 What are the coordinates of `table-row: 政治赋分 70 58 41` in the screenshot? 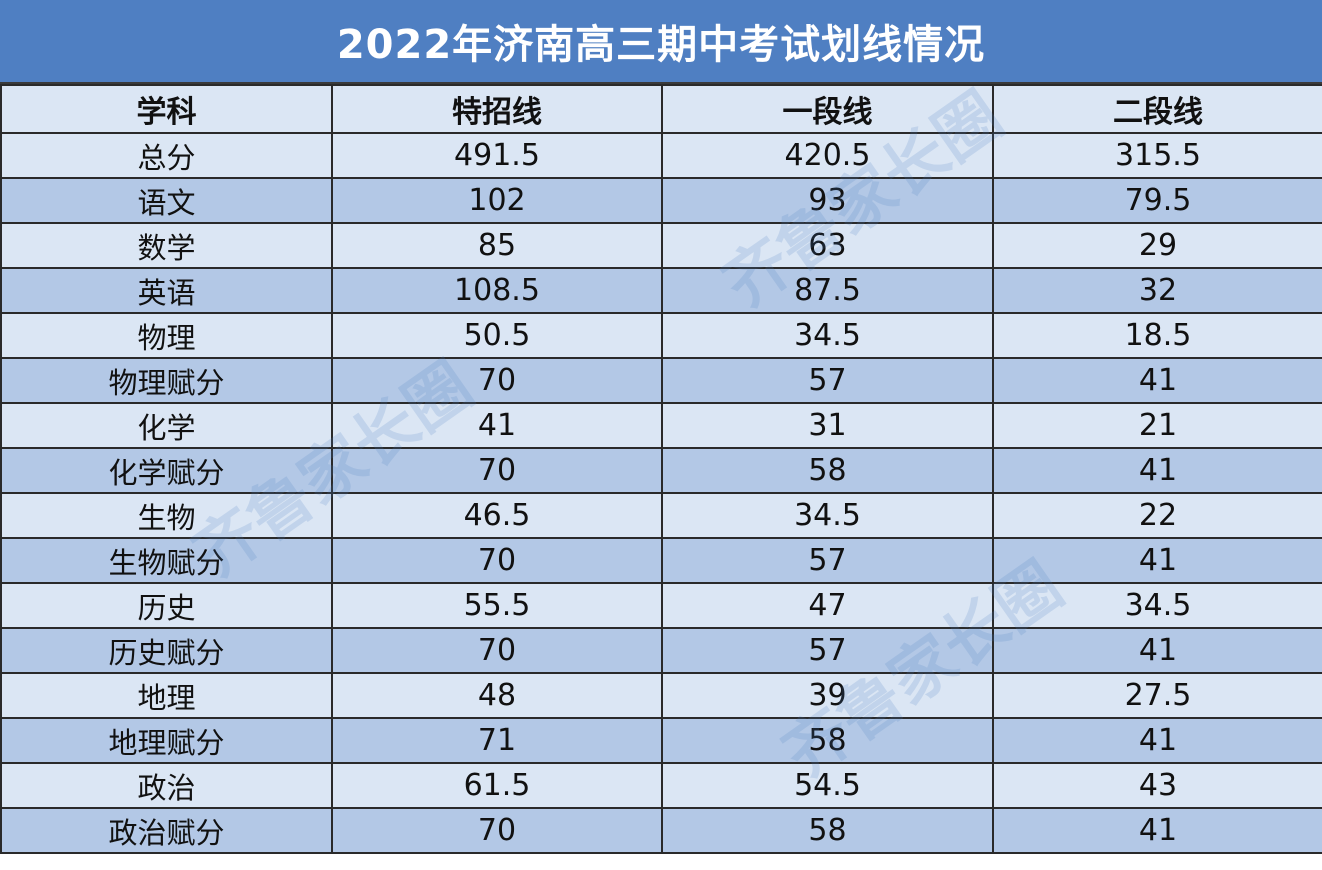 It's located at (661, 830).